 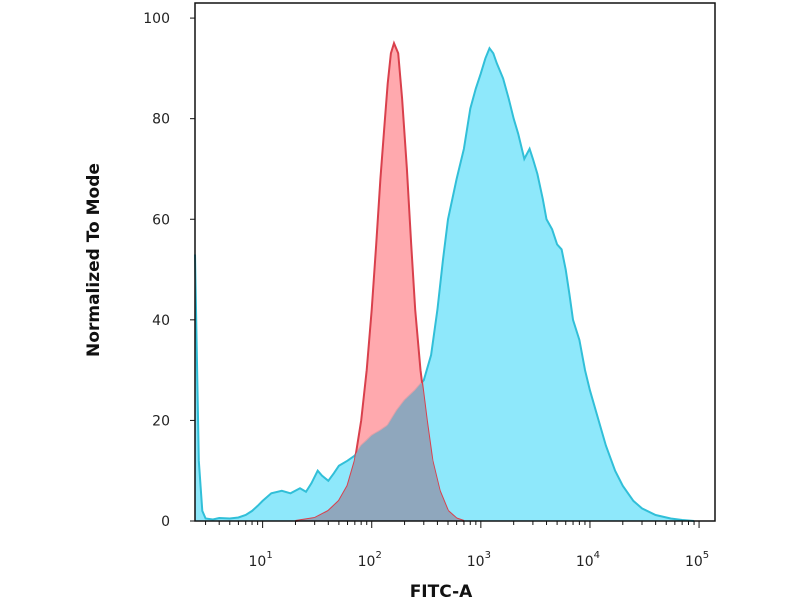 I want to click on overlap-area, so click(x=379, y=451).